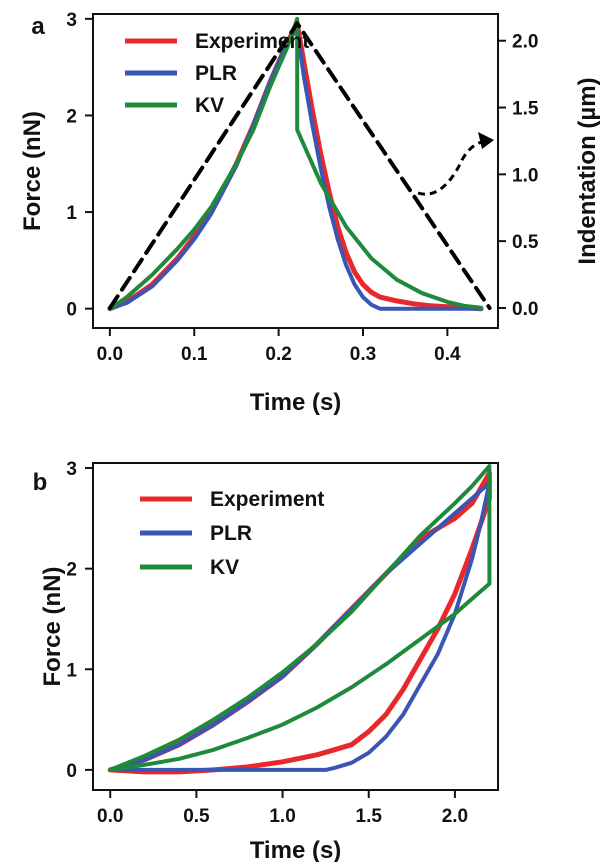 Image resolution: width=608 pixels, height=862 pixels. What do you see at coordinates (194, 354) in the screenshot?
I see `x-tick-label: 0.1` at bounding box center [194, 354].